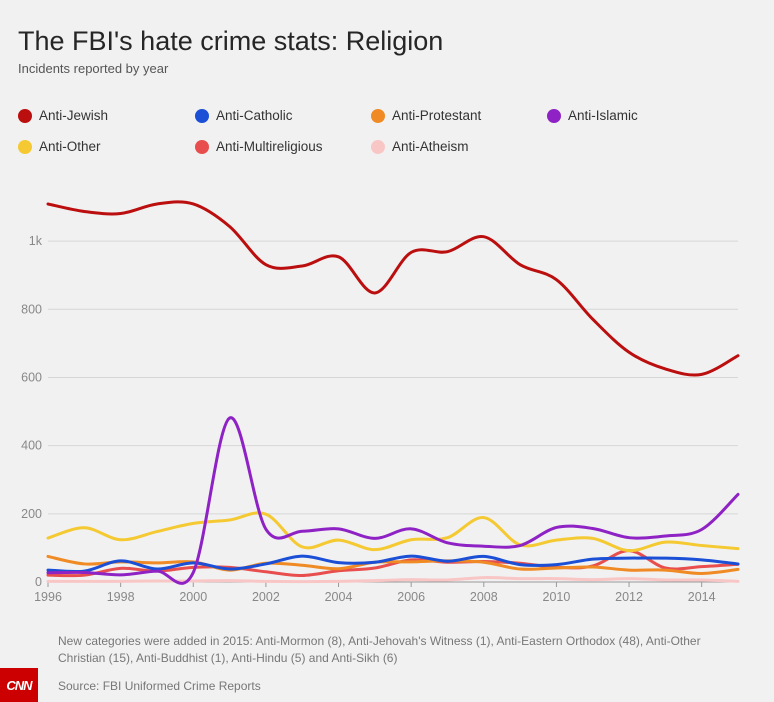  I want to click on legend-item-anti-catholic: Anti-Catholic, so click(244, 115).